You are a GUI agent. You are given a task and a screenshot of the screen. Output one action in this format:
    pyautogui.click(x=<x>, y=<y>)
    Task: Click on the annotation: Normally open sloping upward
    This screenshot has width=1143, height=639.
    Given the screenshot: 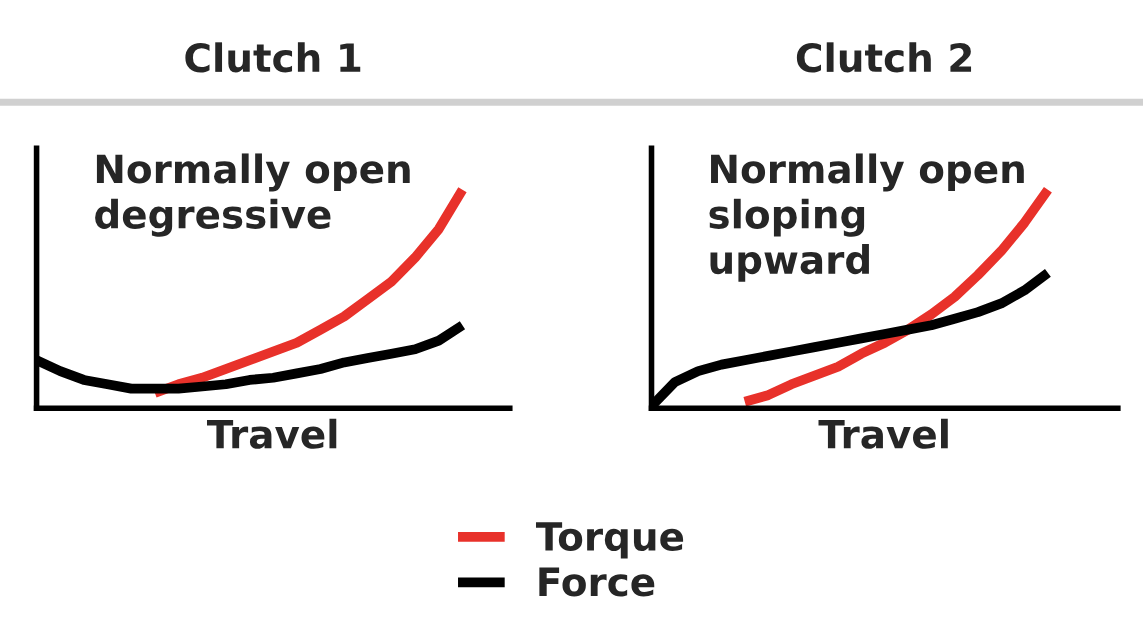 What is the action you would take?
    pyautogui.click(x=866, y=217)
    